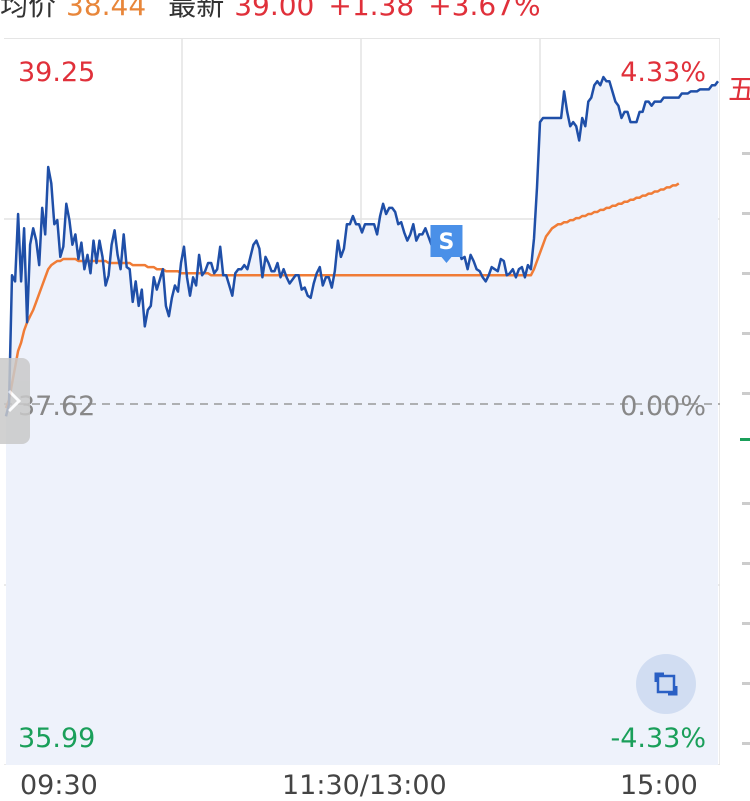 This screenshot has width=750, height=801. I want to click on price-change-pct: +3.67%, so click(484, 11).